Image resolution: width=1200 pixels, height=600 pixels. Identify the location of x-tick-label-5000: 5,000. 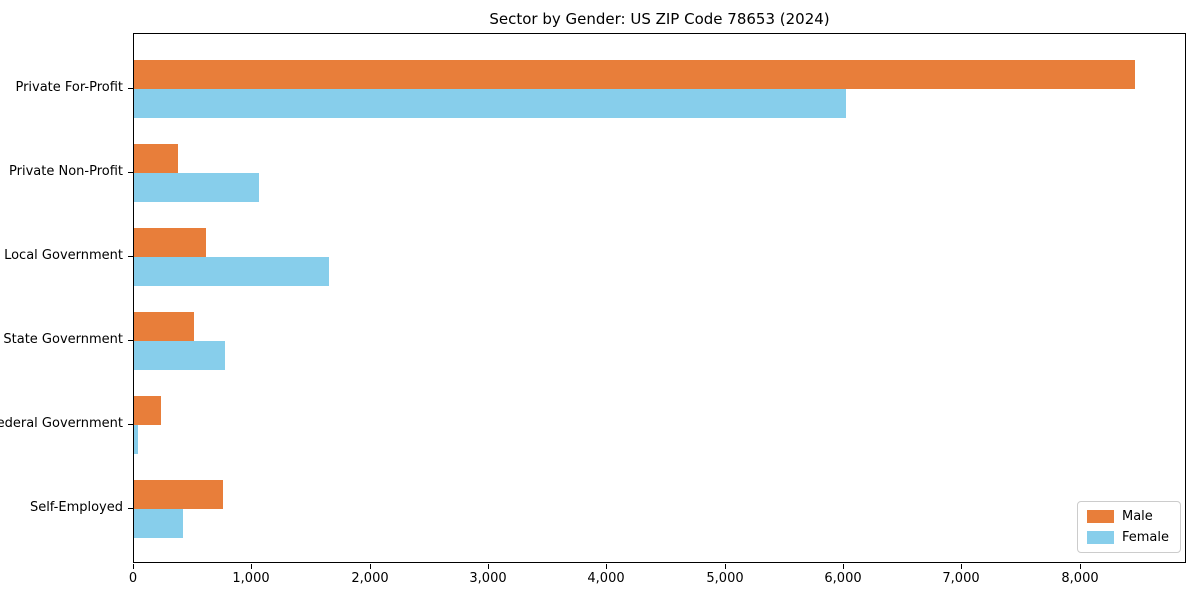
(725, 578).